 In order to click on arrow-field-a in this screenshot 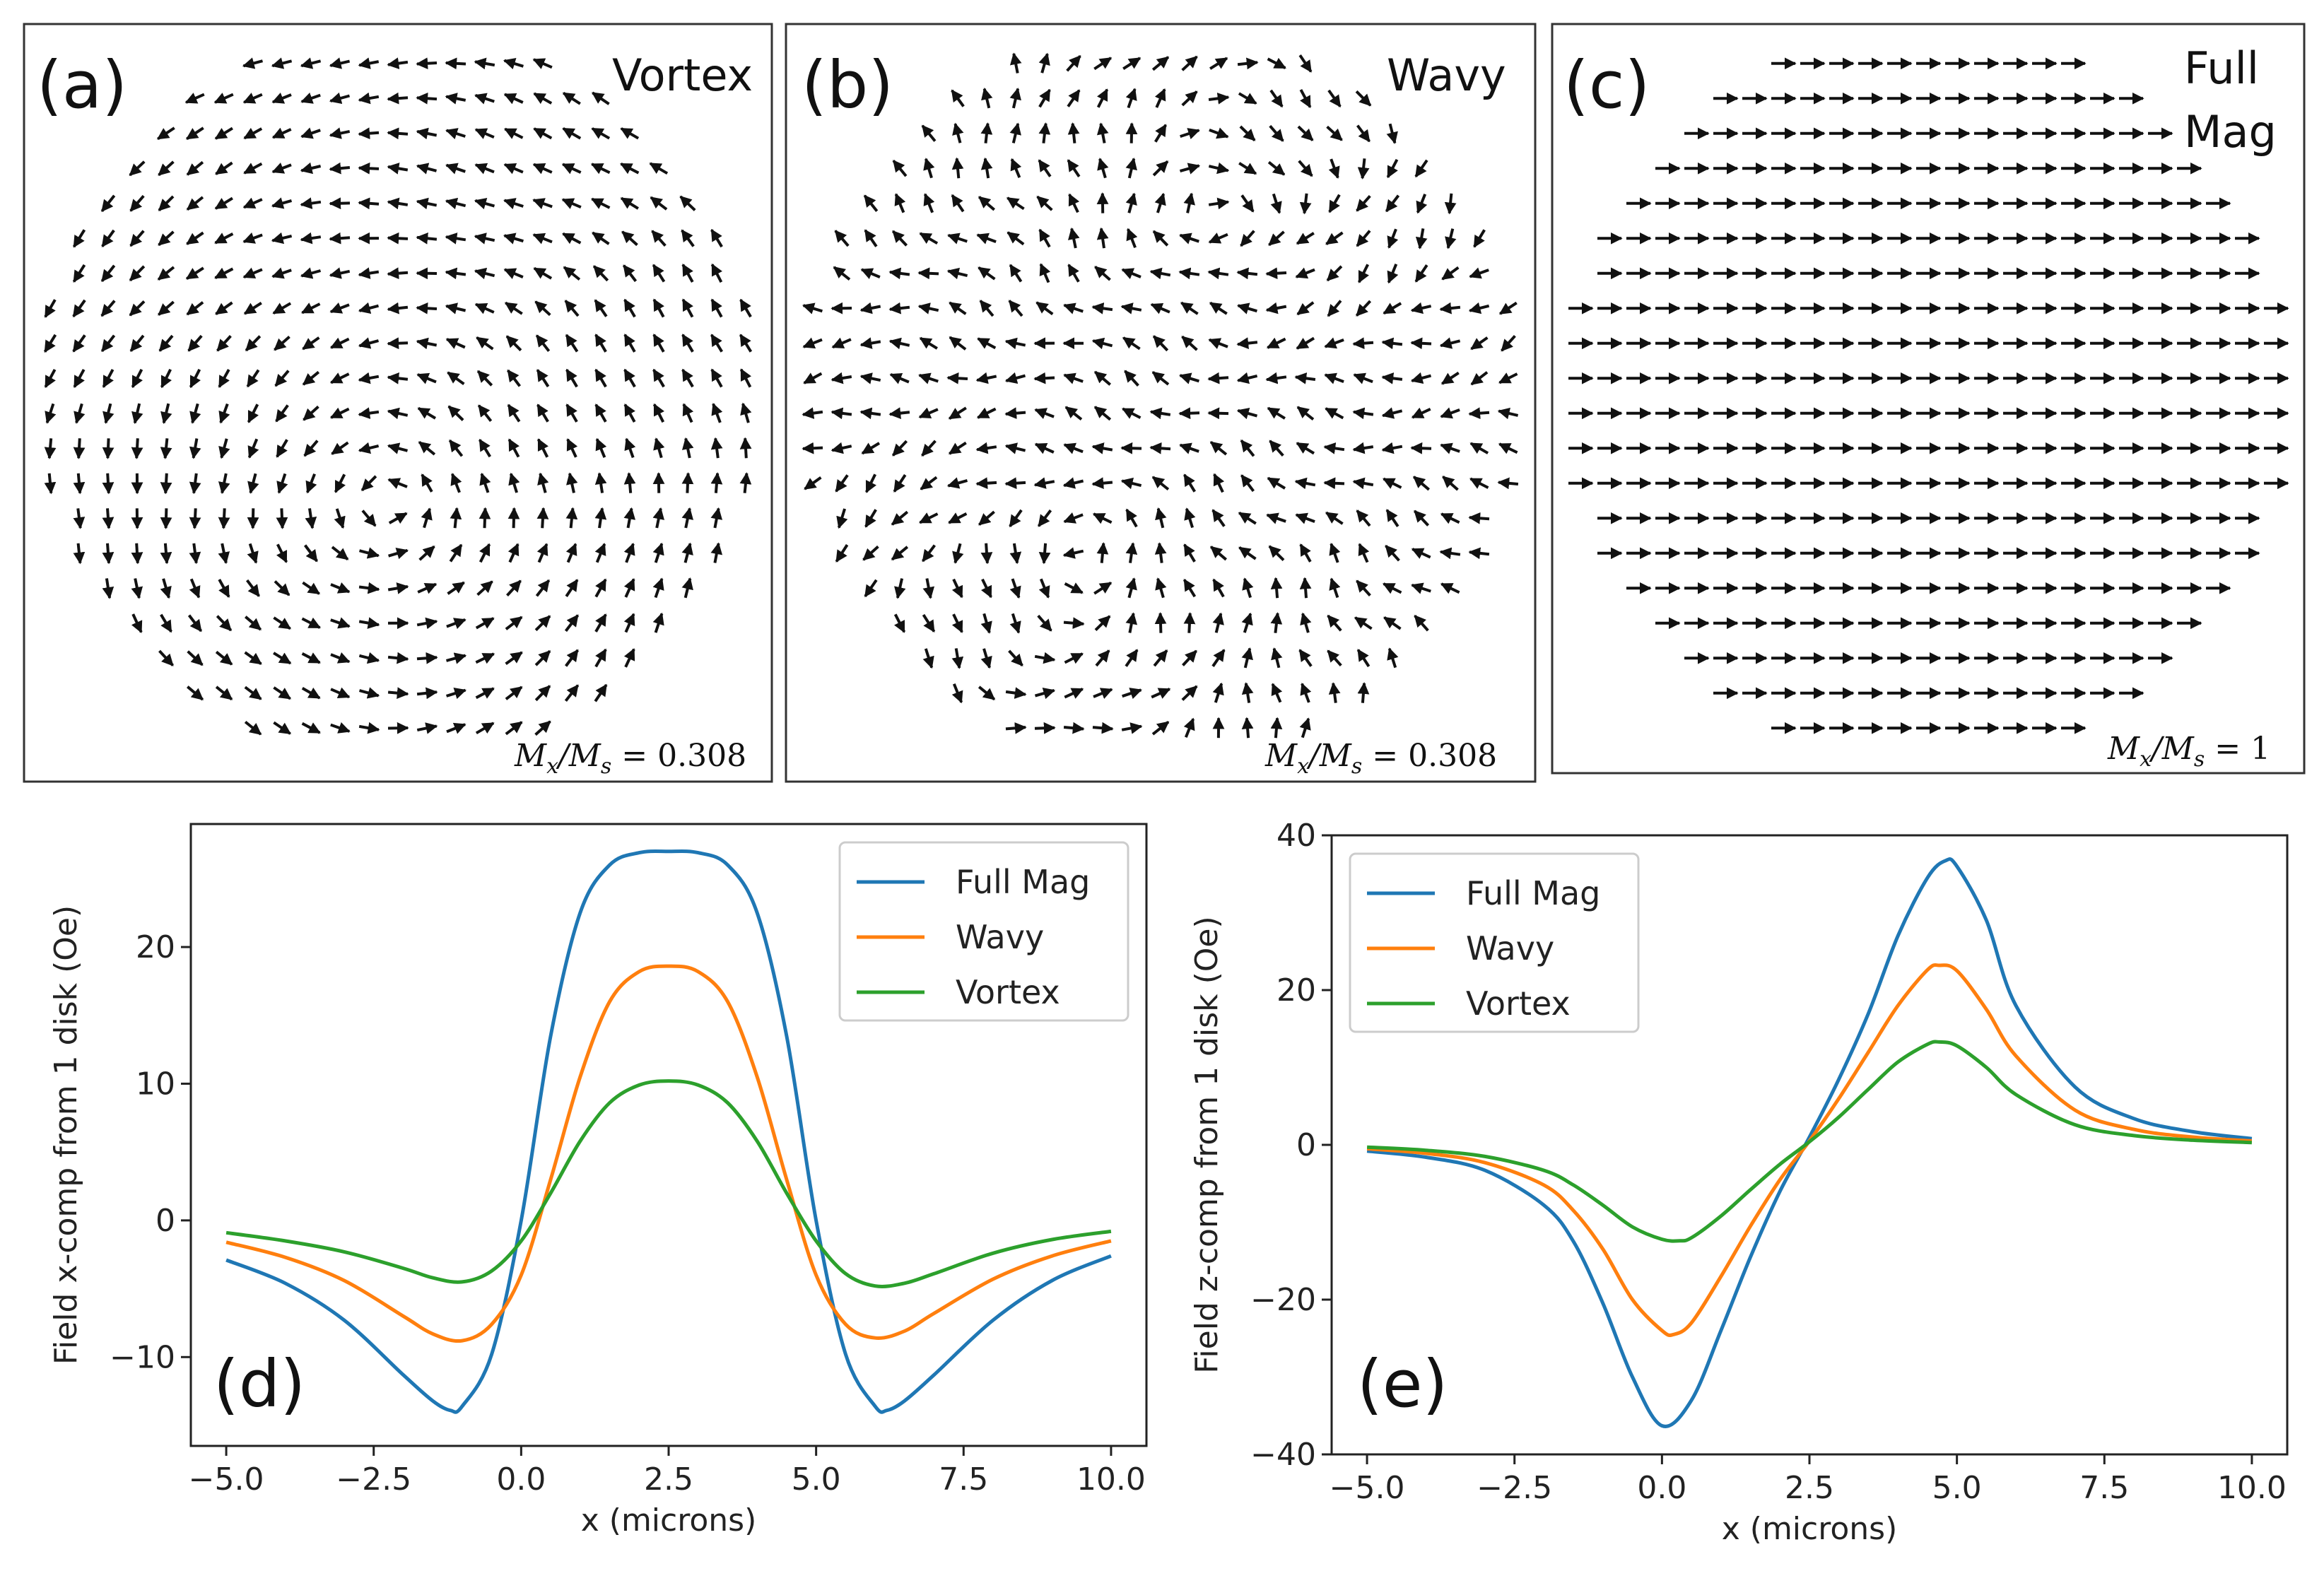, I will do `click(398, 396)`.